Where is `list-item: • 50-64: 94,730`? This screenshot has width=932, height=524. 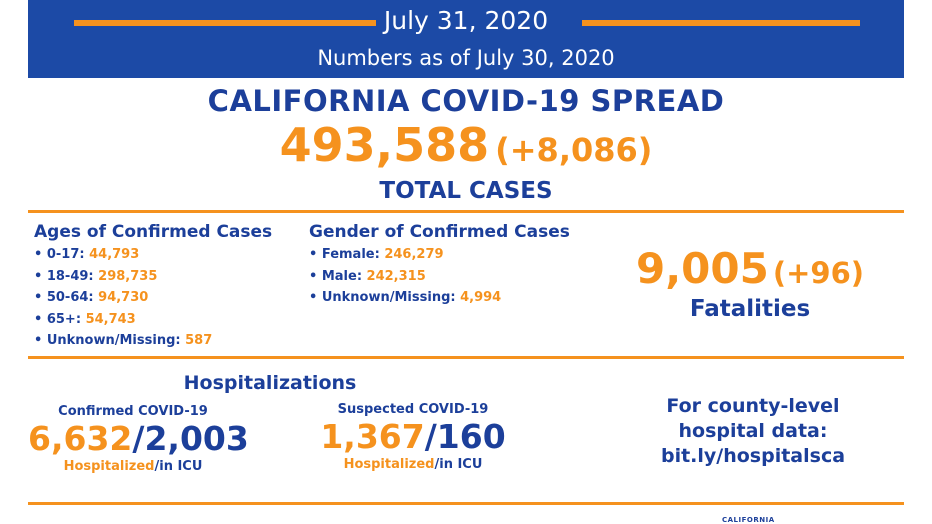 list-item: • 50-64: 94,730 is located at coordinates (91, 297).